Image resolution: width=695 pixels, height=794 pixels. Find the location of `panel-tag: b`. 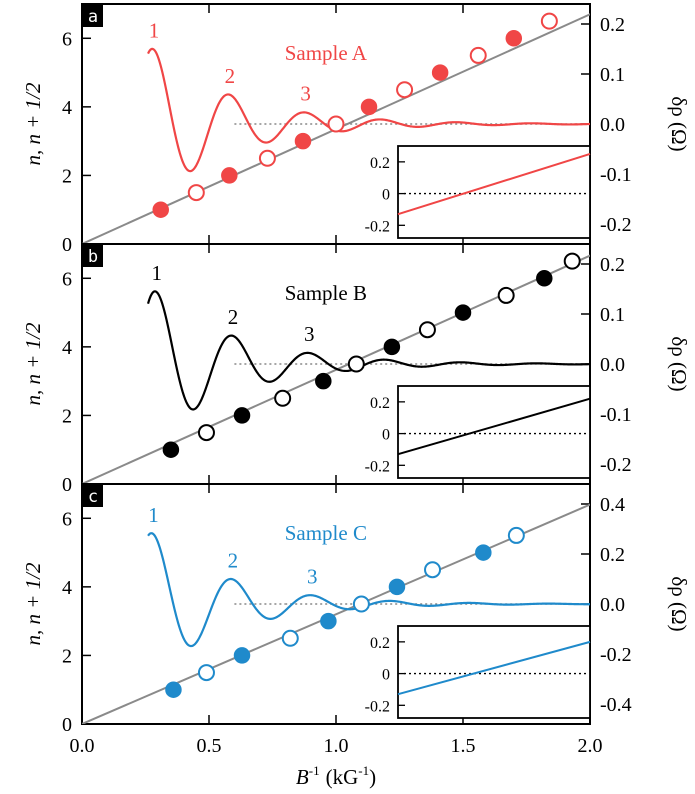

panel-tag: b is located at coordinates (93, 257).